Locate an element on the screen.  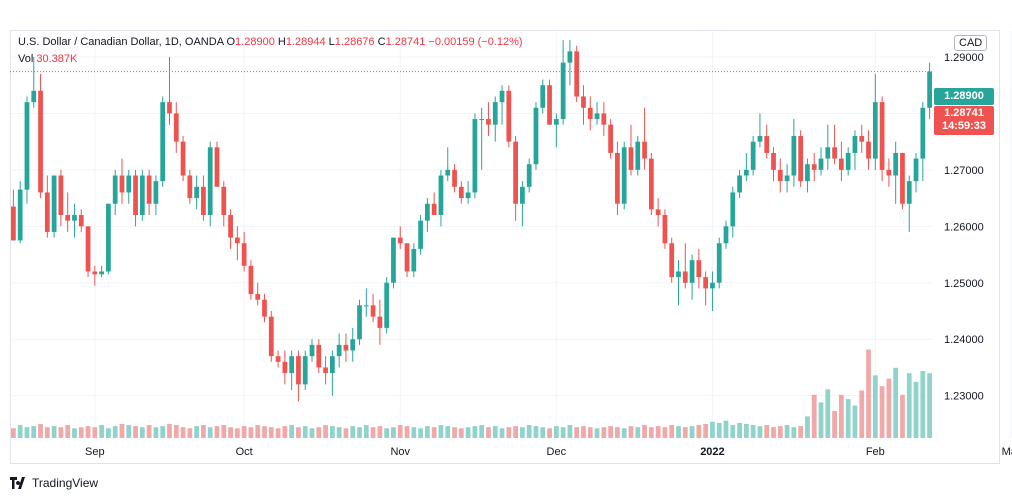
low-value: 1.28676 is located at coordinates (354, 42).